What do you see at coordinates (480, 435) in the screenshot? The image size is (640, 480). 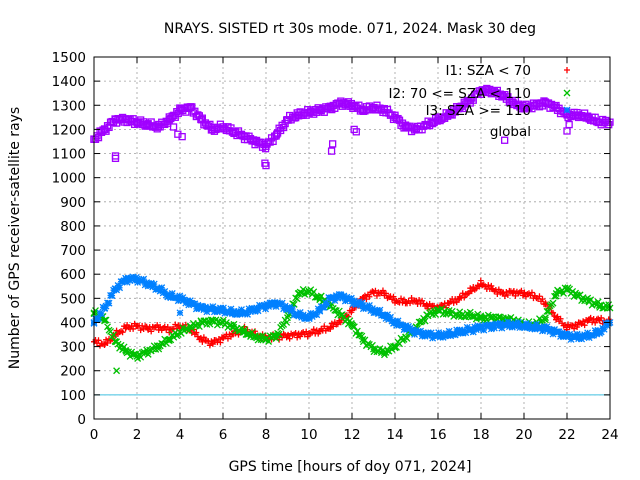 I see `x-tick-label: 18` at bounding box center [480, 435].